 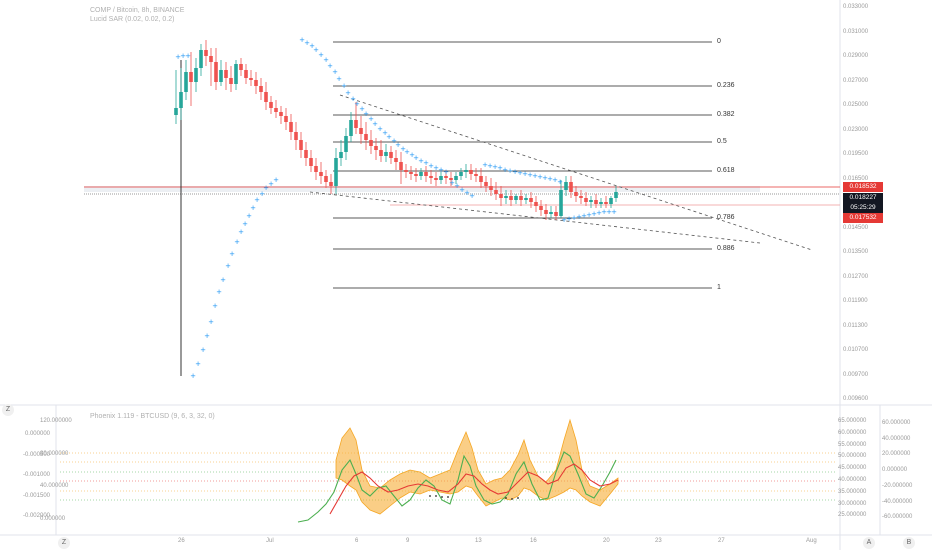 What do you see at coordinates (8, 410) in the screenshot?
I see `scale-toggle-top: Z` at bounding box center [8, 410].